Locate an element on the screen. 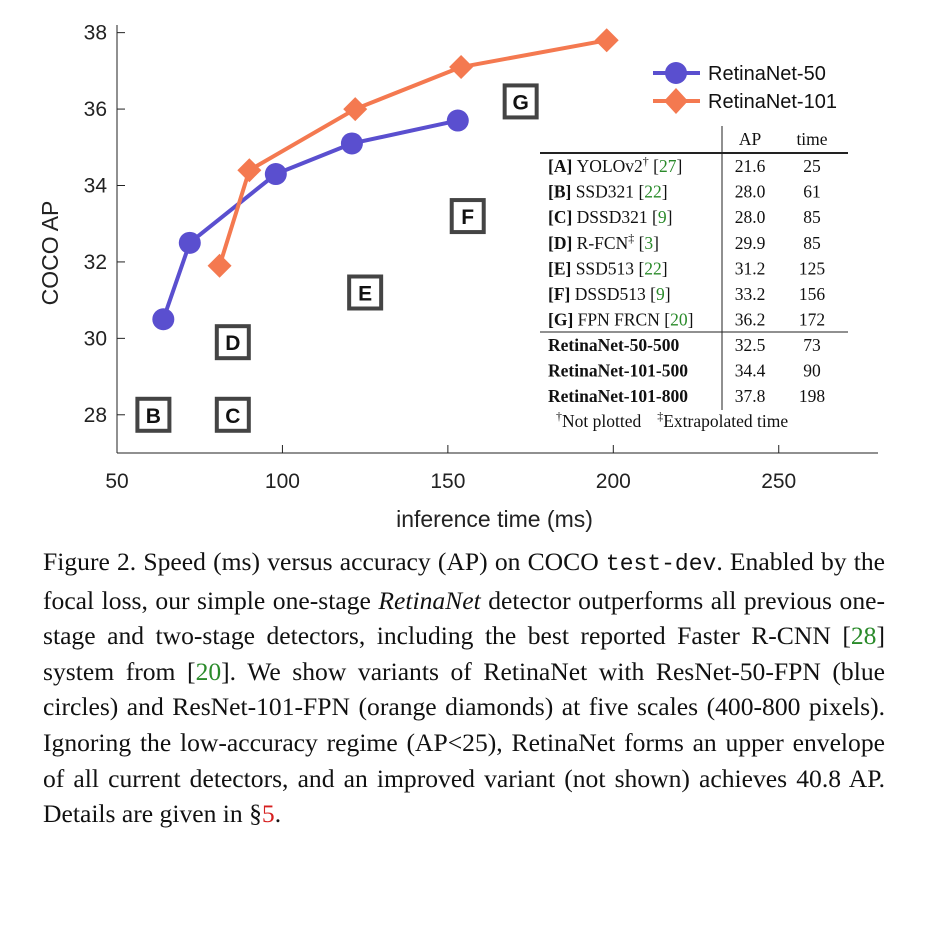 This screenshot has height=926, width=950. legend-circle-icon is located at coordinates (676, 73).